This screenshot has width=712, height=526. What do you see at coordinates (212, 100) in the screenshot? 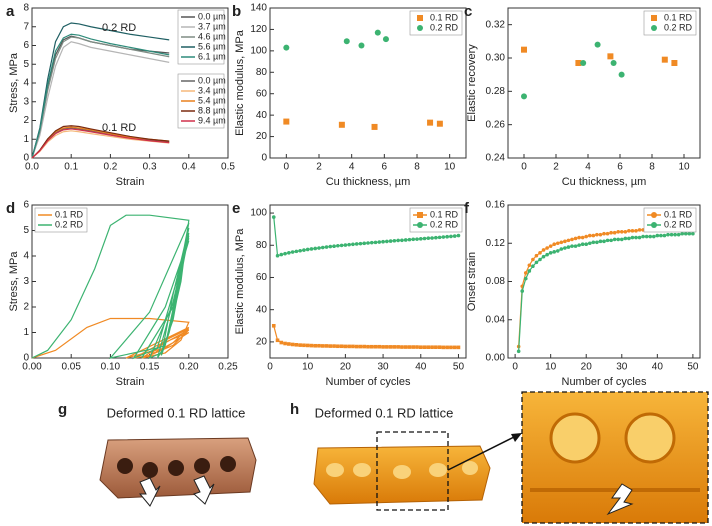
I see `legend-label: 5.4 µm` at bounding box center [212, 100].